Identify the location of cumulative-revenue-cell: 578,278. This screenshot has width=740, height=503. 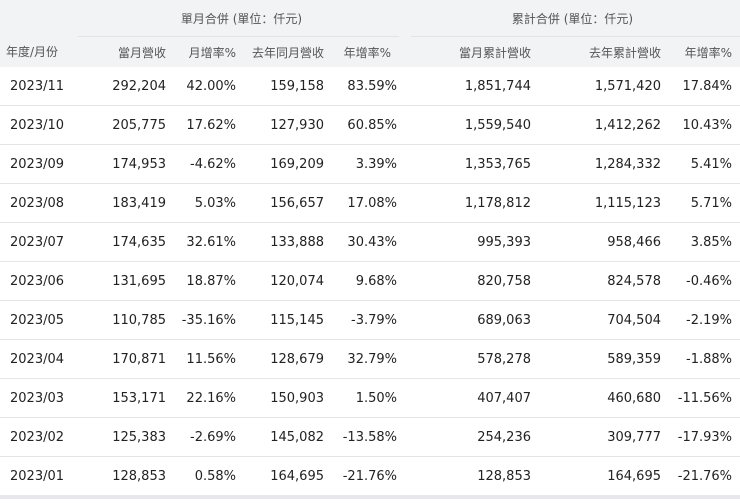
(472, 359).